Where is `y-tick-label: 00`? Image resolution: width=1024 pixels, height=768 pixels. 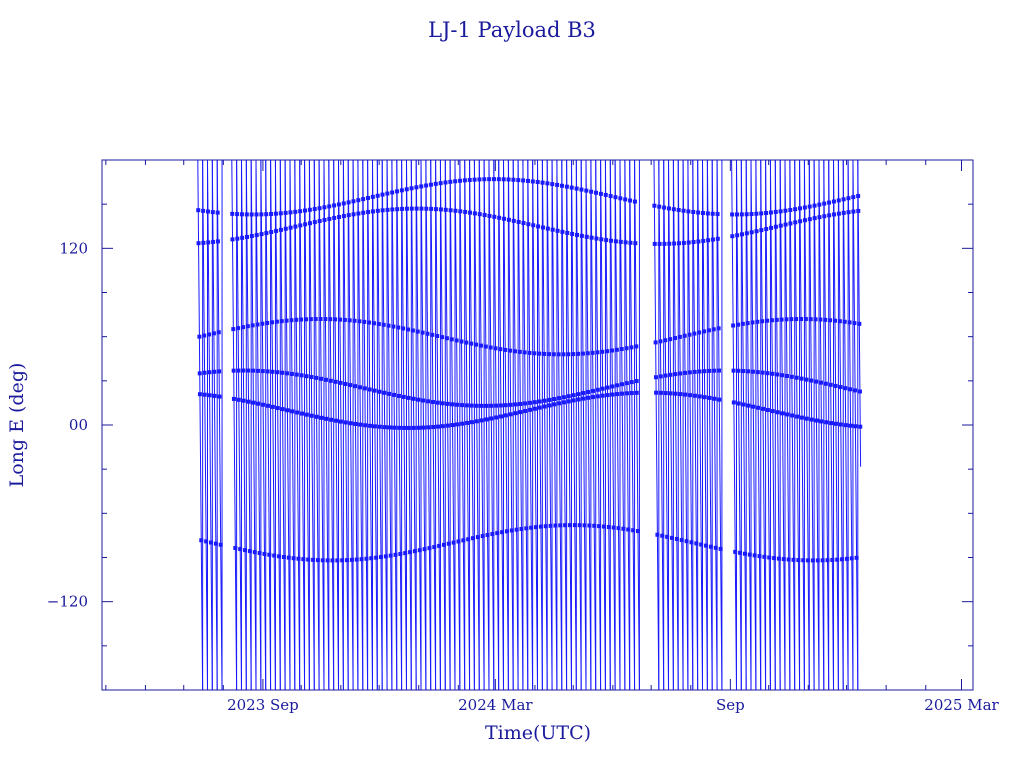 y-tick-label: 00 is located at coordinates (78, 425).